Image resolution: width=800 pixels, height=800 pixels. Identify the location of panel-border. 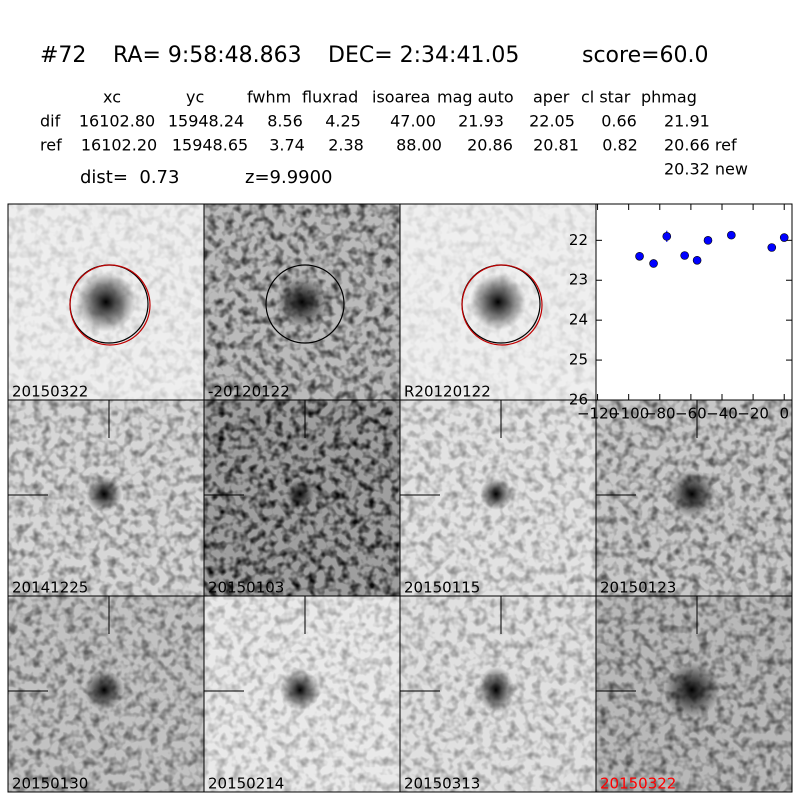
(694, 694).